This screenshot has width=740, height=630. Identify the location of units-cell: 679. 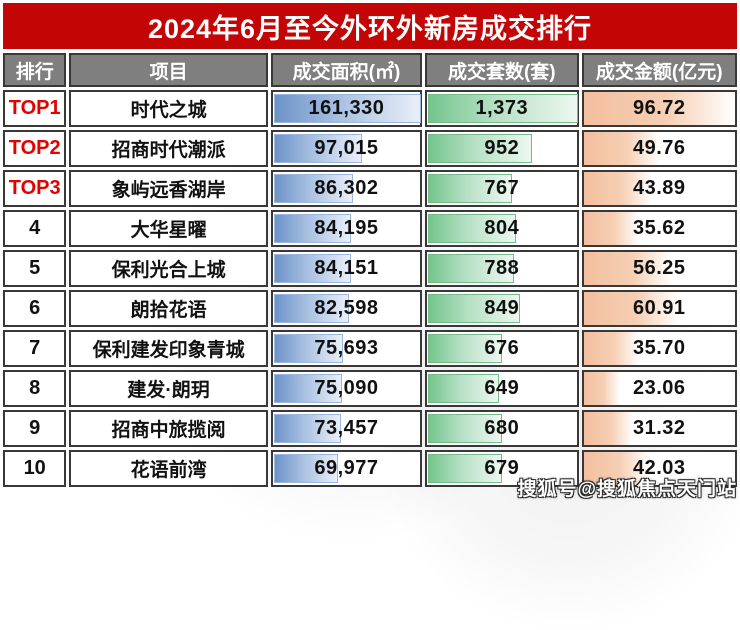
(502, 468).